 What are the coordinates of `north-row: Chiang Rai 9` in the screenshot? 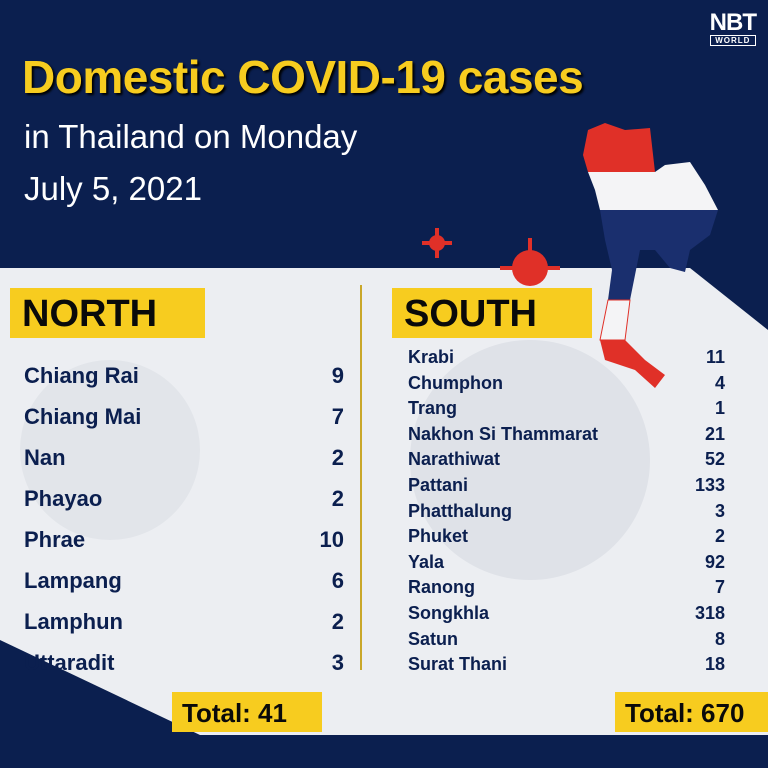 It's located at (184, 376).